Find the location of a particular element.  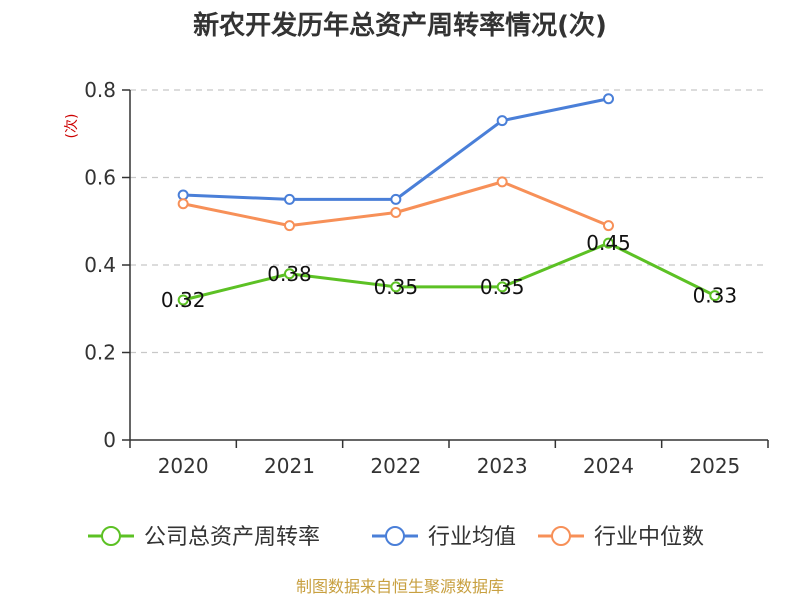

data-label: 0.33 is located at coordinates (715, 296).